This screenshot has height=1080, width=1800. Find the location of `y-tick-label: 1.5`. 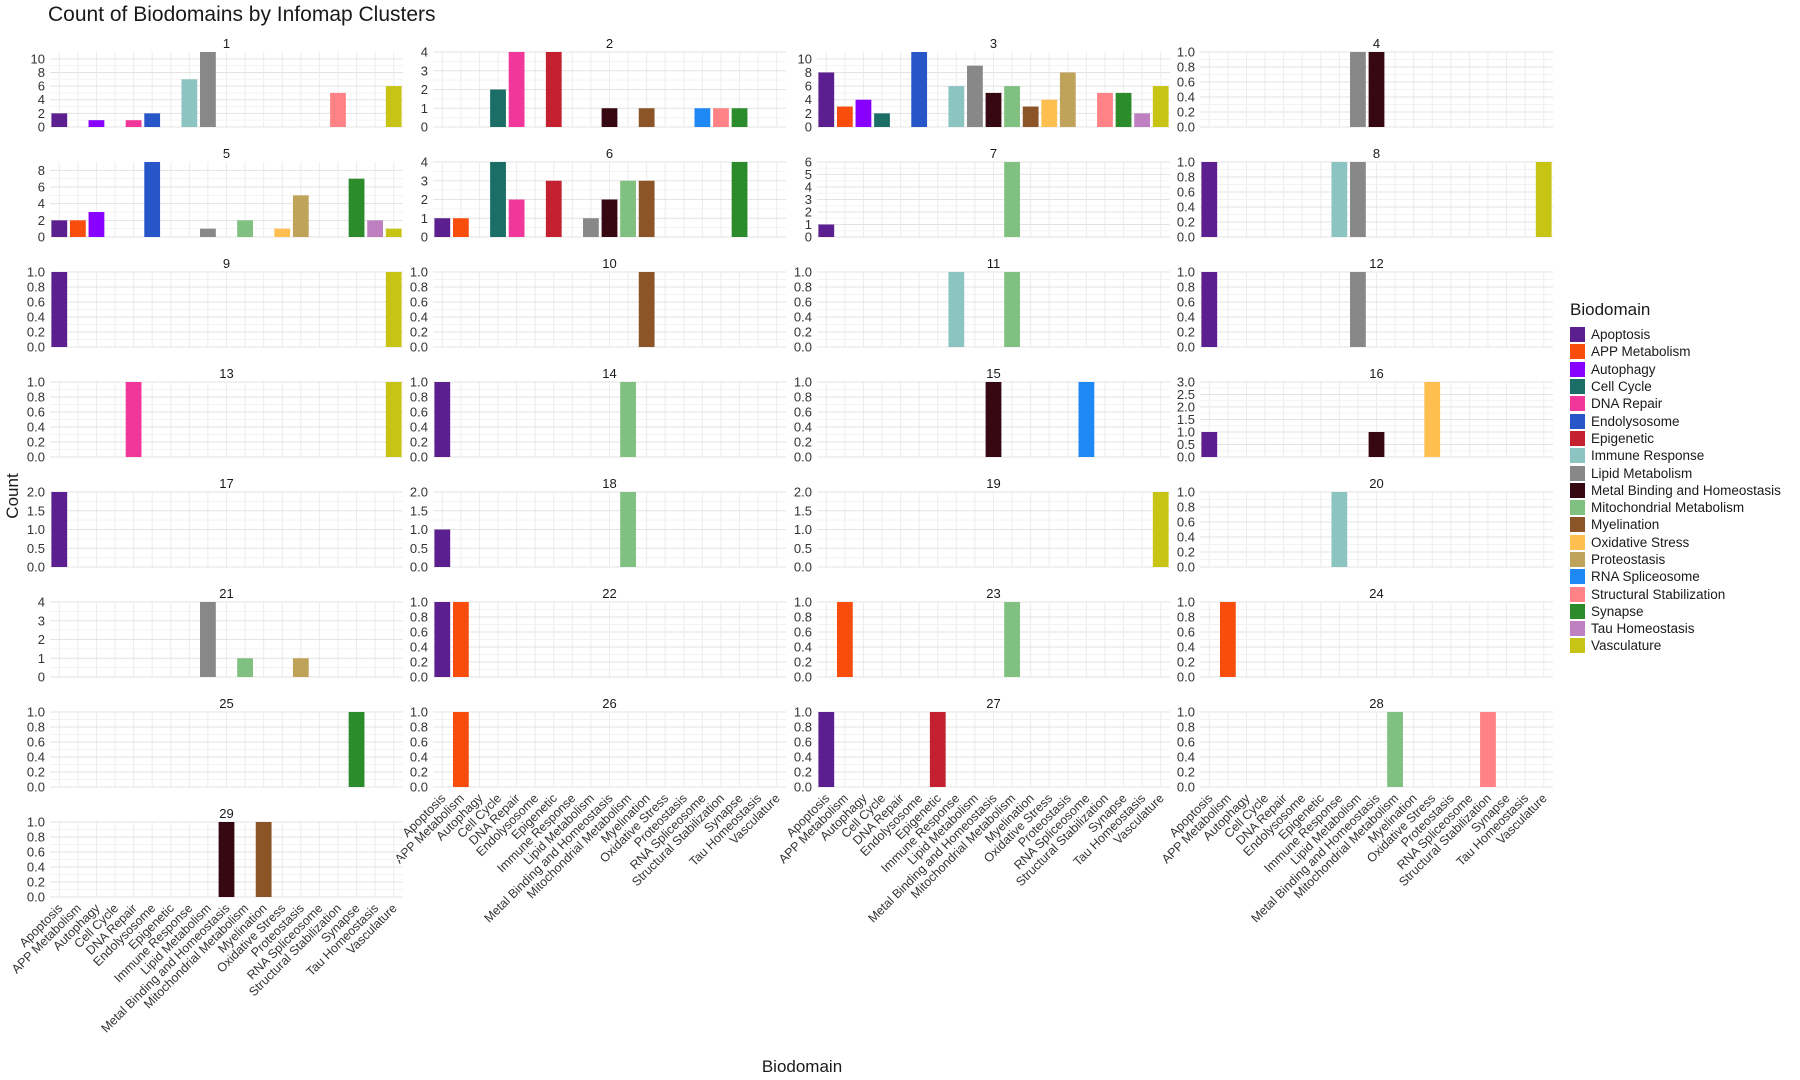

y-tick-label: 1.5 is located at coordinates (419, 510).